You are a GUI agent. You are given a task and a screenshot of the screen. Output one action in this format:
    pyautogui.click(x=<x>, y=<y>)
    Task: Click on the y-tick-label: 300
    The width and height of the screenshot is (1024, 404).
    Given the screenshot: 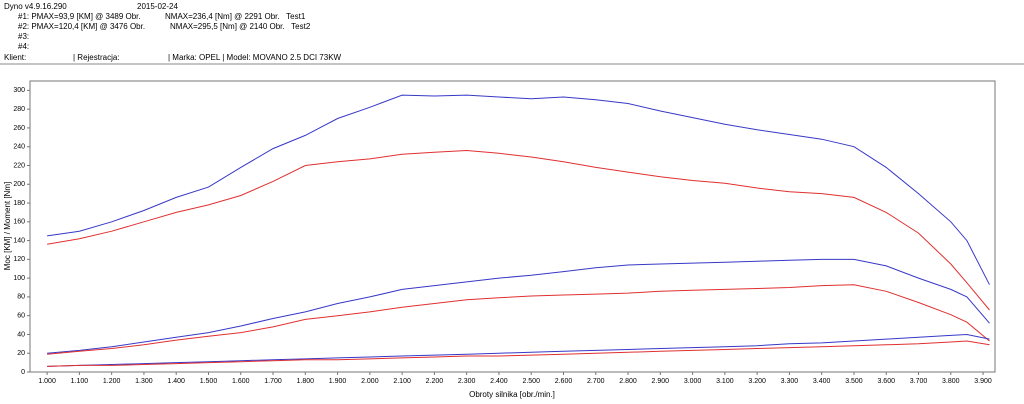 What is the action you would take?
    pyautogui.click(x=19, y=90)
    